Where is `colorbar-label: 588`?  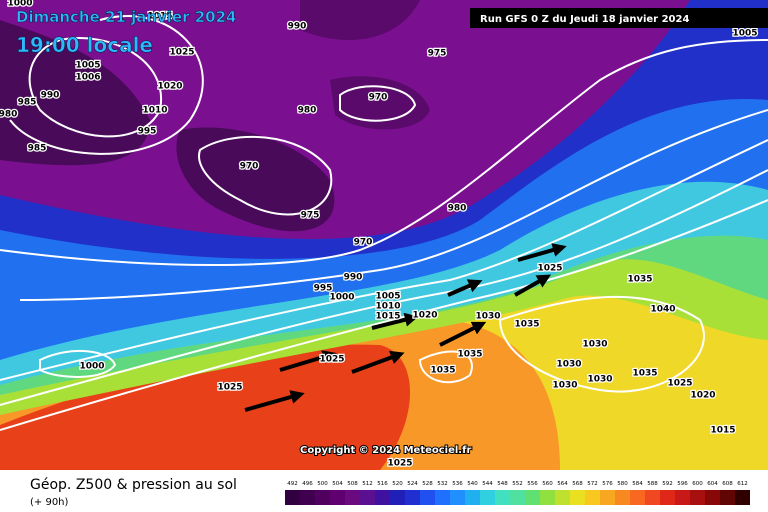 colorbar-label: 588 is located at coordinates (652, 484).